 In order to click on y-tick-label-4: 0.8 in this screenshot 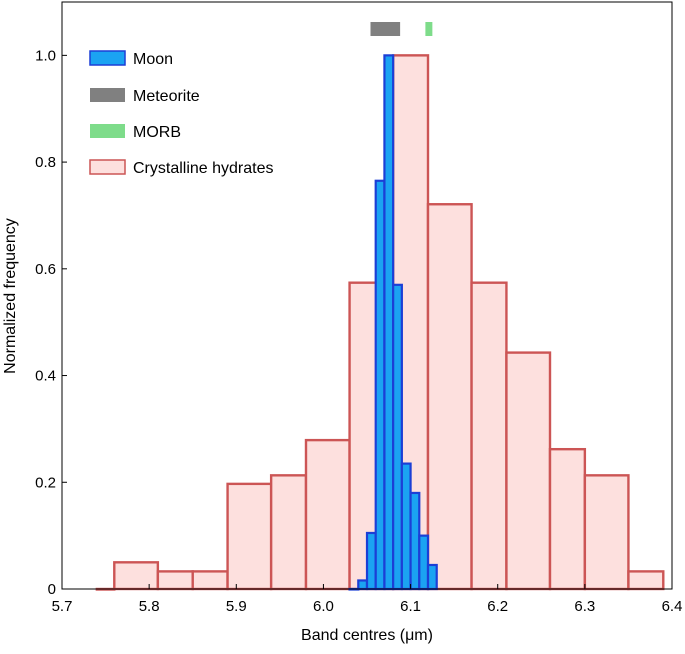, I will do `click(45, 162)`.